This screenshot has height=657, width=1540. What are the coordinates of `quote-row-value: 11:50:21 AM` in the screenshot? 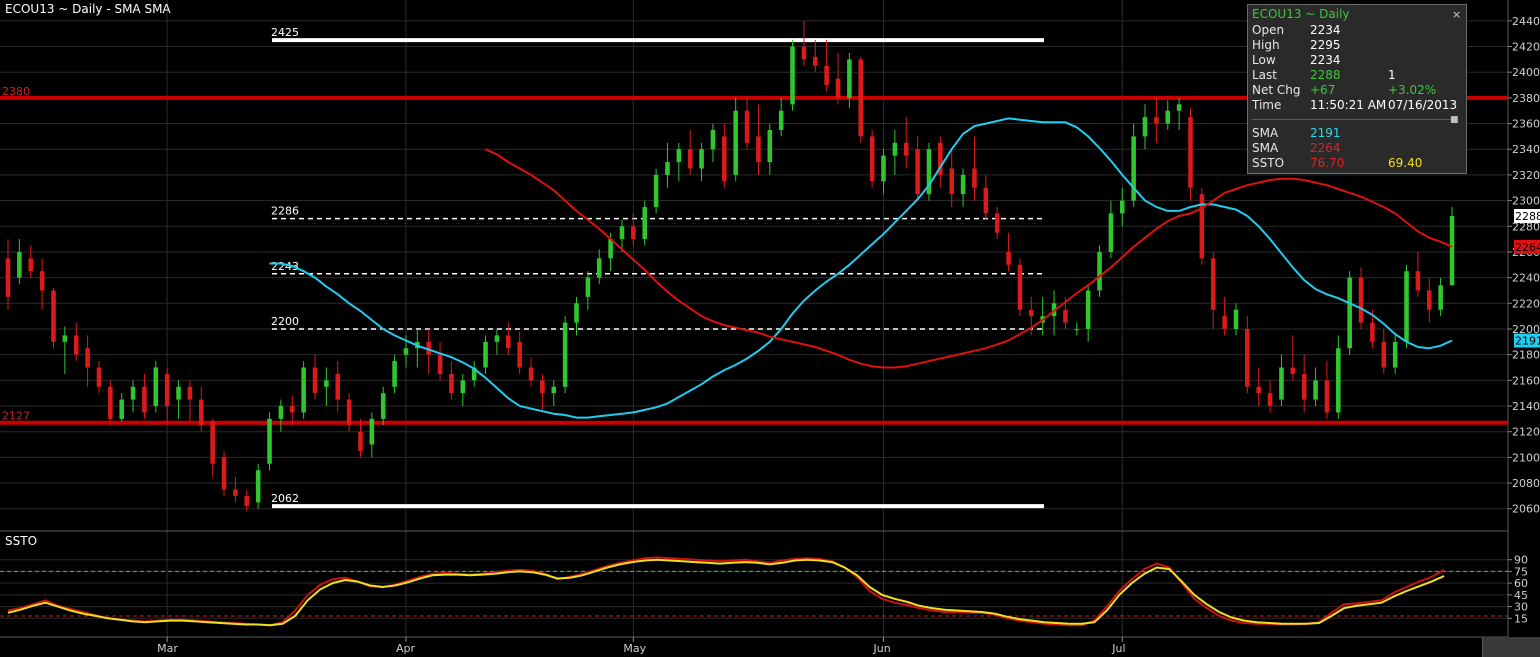 It's located at (1348, 105).